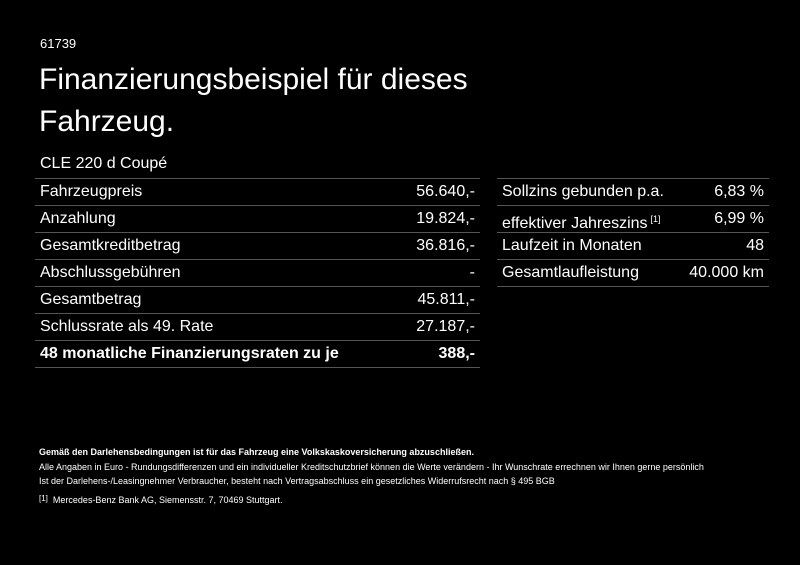  Describe the element at coordinates (107, 121) in the screenshot. I see `title: Fahrzeug.` at that location.